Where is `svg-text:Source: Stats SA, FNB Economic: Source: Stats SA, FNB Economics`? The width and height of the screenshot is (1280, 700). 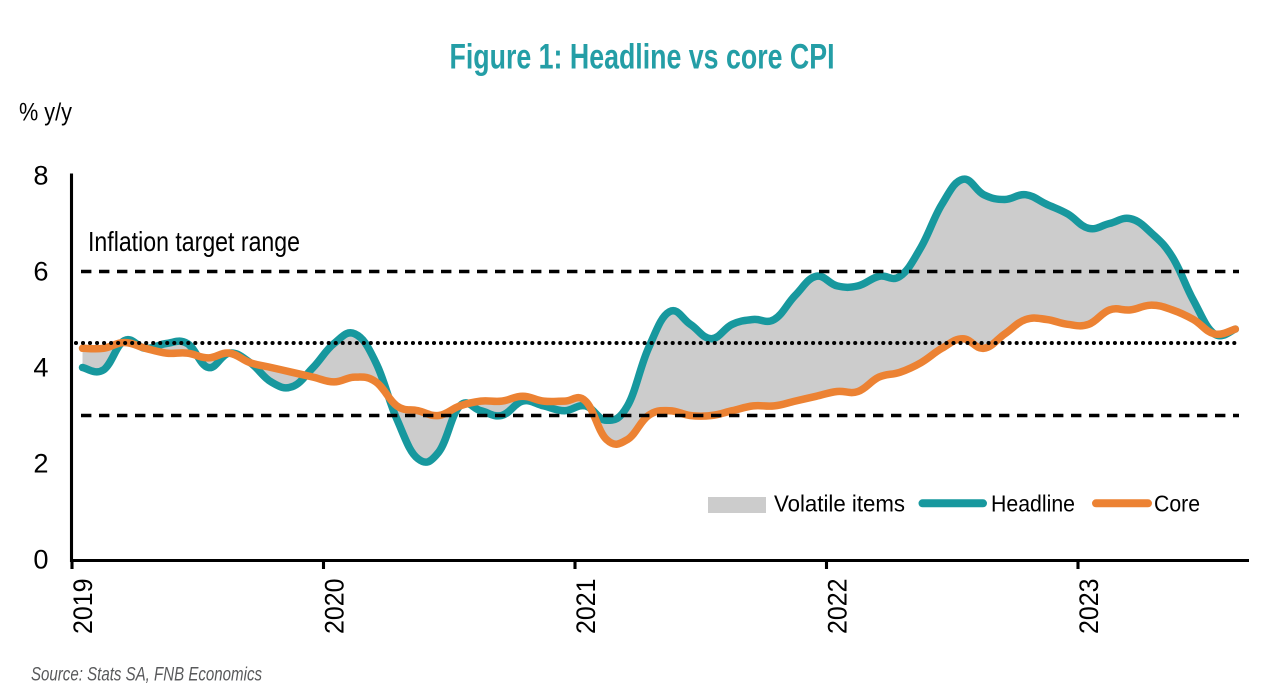
svg-text:Source: Stats SA, FNB Economic: Source: Stats SA, FNB Economics is located at coordinates (146, 675).